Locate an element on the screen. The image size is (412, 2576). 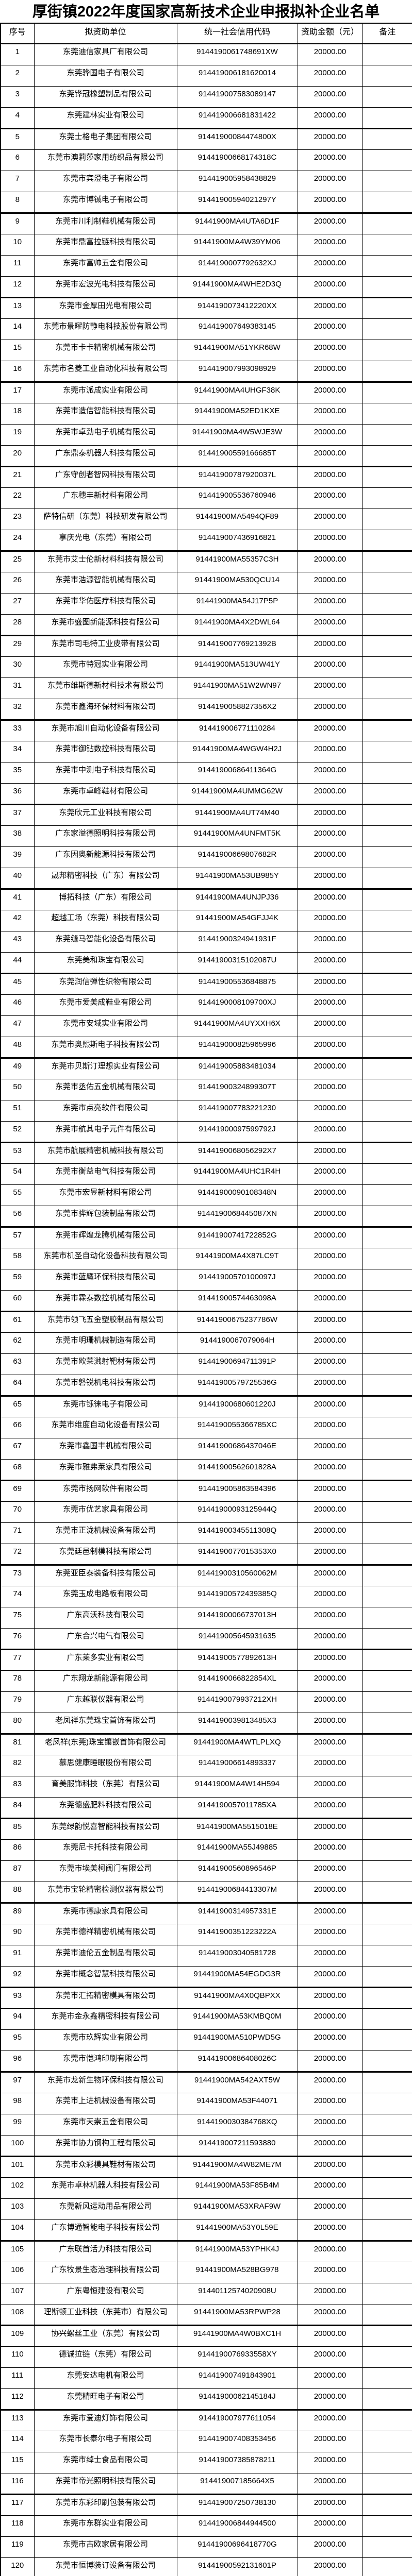
cell-credit-code: 91441900062145184J is located at coordinates (237, 2399).